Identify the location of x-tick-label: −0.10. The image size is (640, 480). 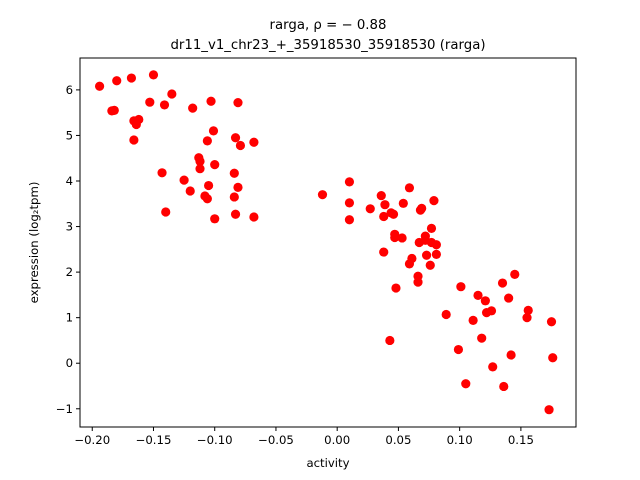
(215, 440).